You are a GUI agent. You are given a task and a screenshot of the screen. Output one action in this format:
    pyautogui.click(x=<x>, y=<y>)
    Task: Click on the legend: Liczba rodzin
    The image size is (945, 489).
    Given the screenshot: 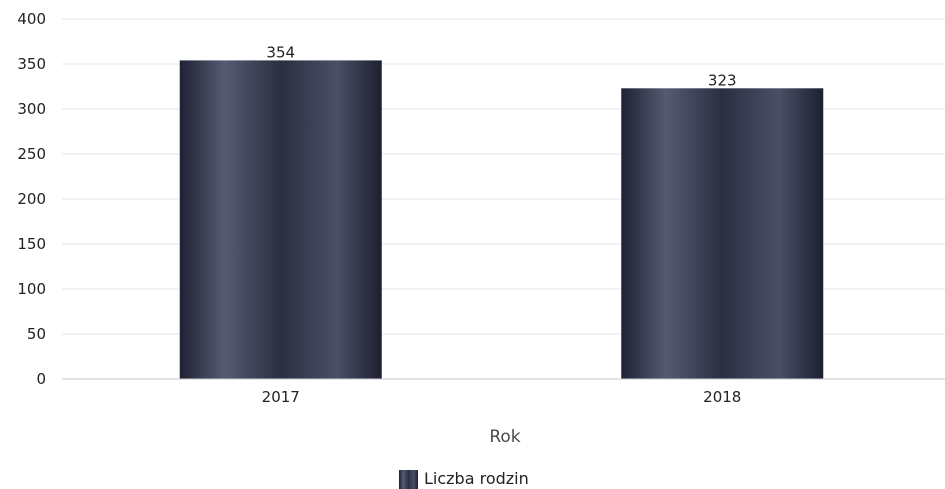 What is the action you would take?
    pyautogui.click(x=464, y=479)
    